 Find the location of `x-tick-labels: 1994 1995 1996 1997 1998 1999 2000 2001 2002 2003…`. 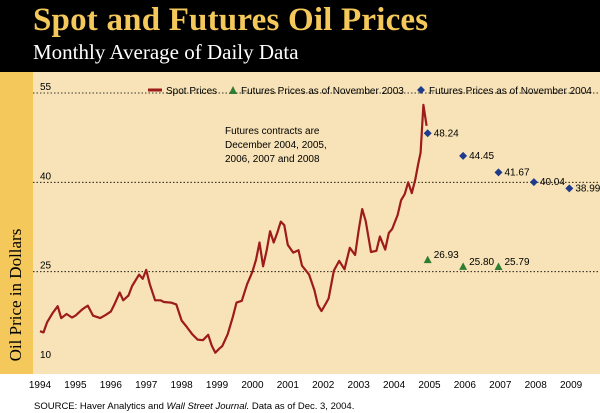

x-tick-labels: 1994 1995 1996 1997 1998 1999 2000 2001 2002 2003… is located at coordinates (306, 385).